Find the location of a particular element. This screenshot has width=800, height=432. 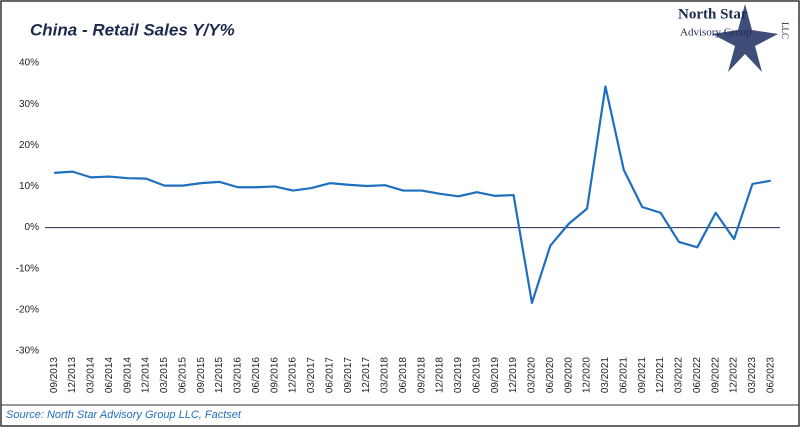

x-tick-label: 09/2015 is located at coordinates (201, 375).